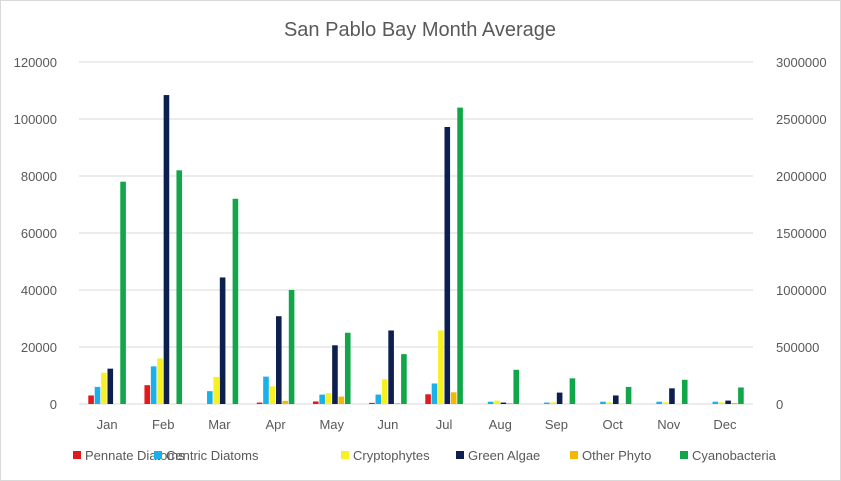  Describe the element at coordinates (39, 347) in the screenshot. I see `y-left-tick-label: 20000` at that location.